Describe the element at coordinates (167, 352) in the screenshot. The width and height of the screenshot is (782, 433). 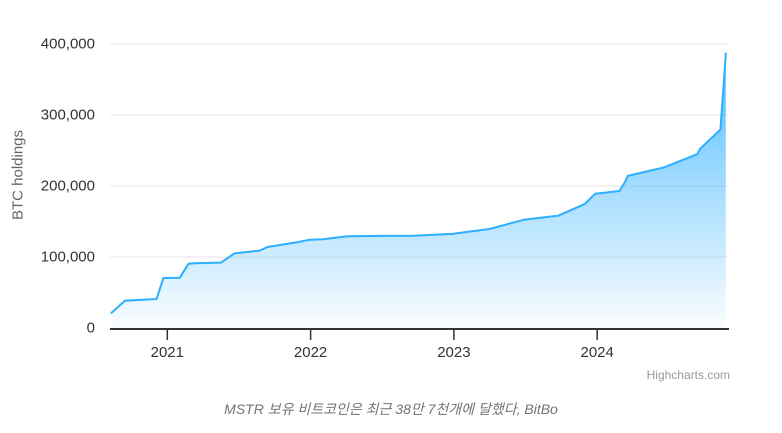
I see `x-tick-label: 2021` at that location.